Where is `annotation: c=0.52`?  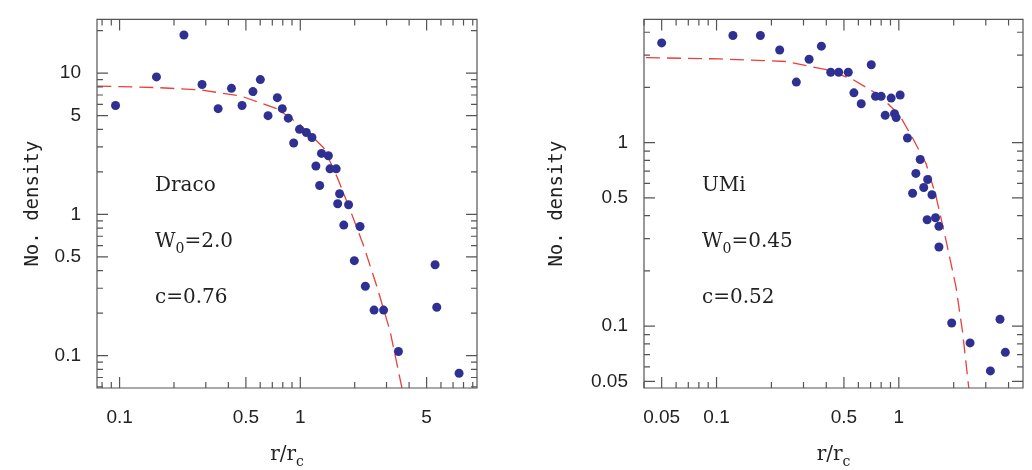 annotation: c=0.52 is located at coordinates (738, 296).